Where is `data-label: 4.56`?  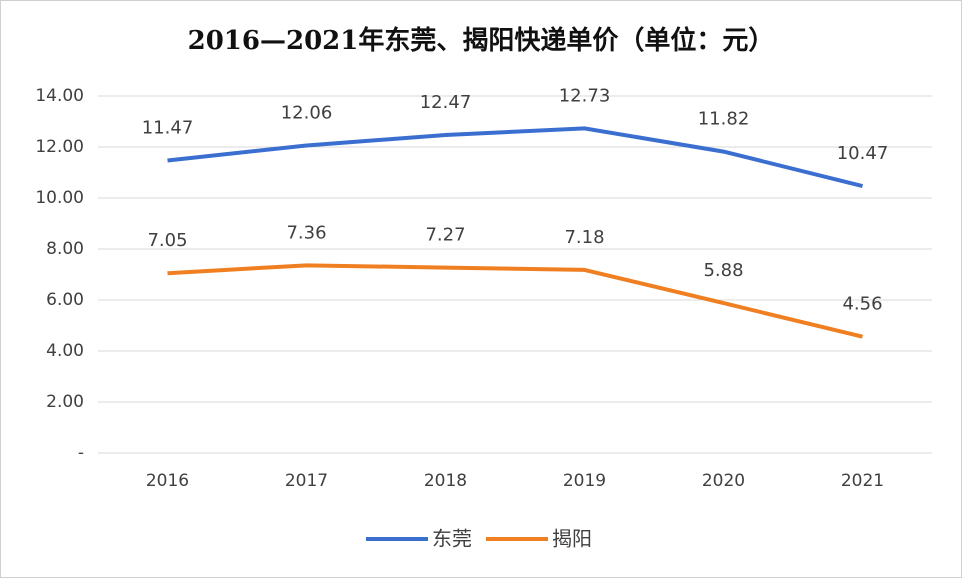 data-label: 4.56 is located at coordinates (862, 304).